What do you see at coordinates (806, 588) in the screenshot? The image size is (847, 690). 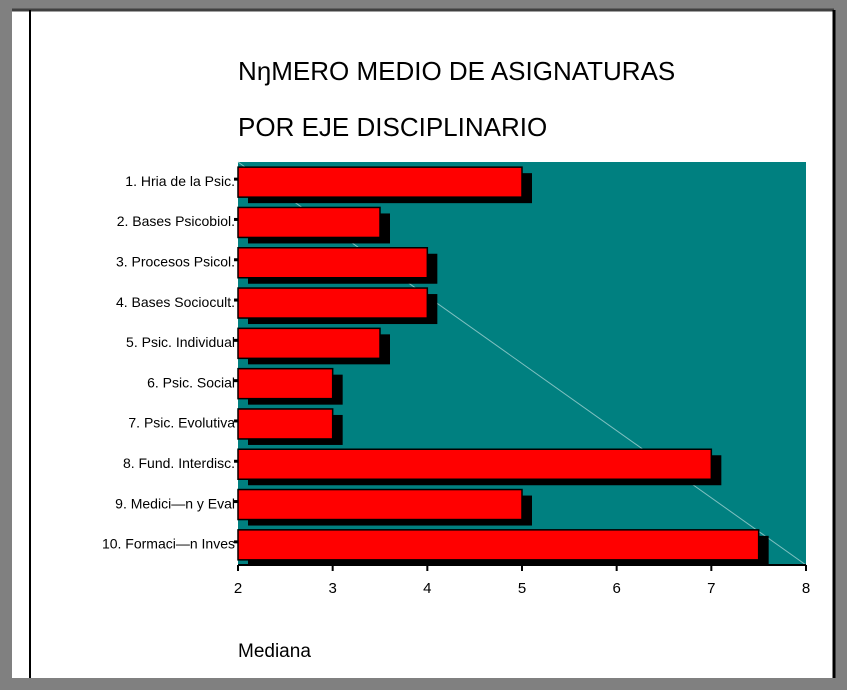 I see `x-tick-label: 8` at bounding box center [806, 588].